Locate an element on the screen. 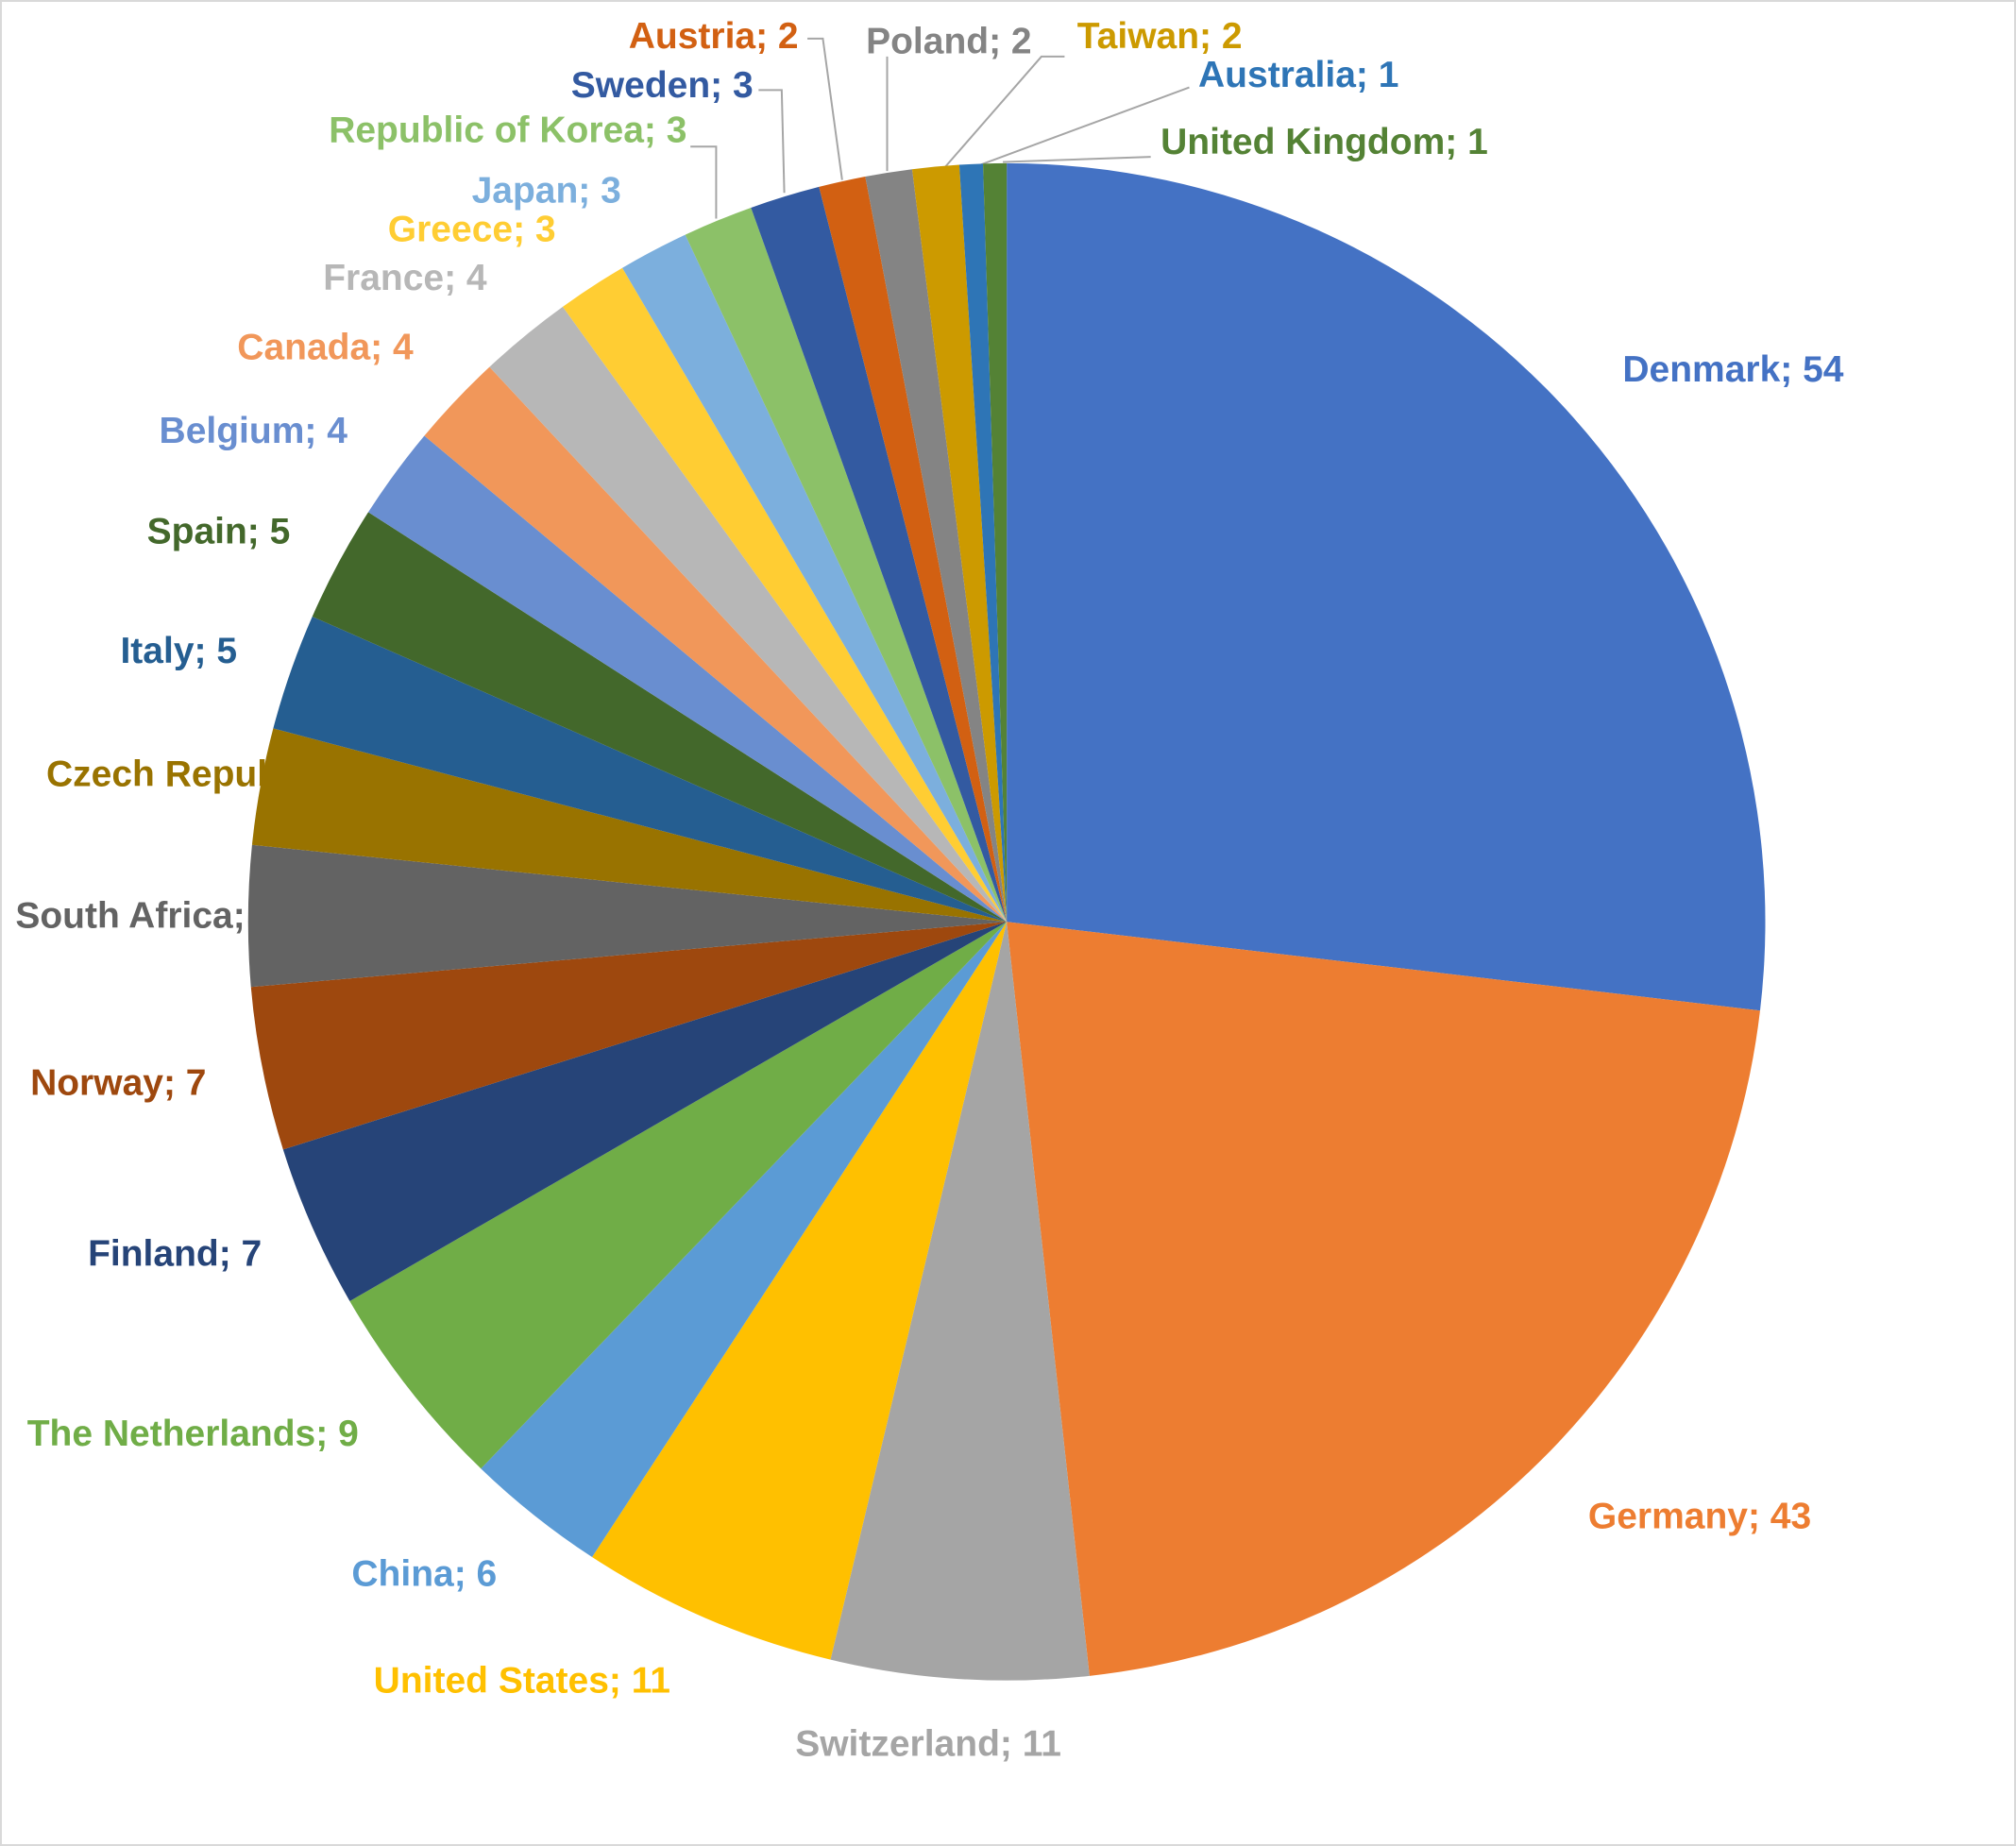  data-label: South Africa; is located at coordinates (130, 916).